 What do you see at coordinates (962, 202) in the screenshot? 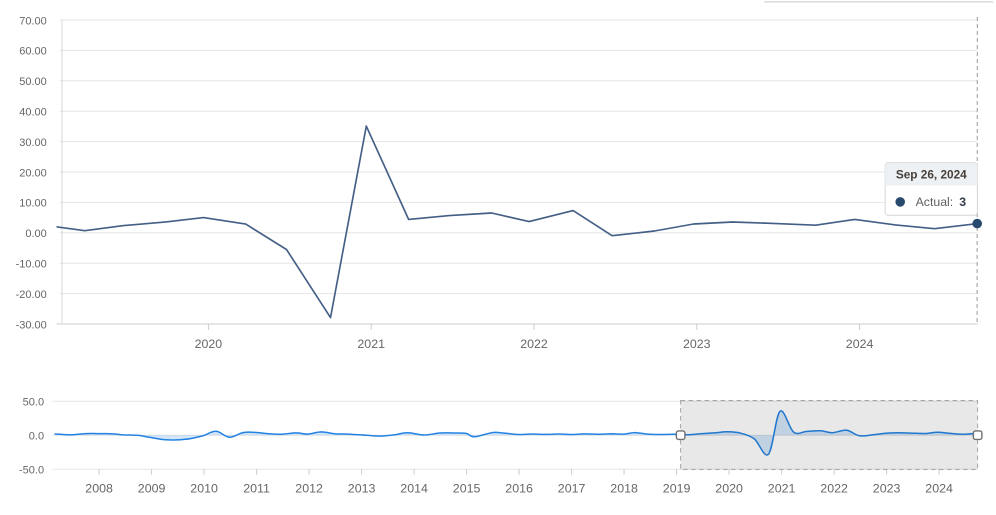
I see `svg-text: 3` at bounding box center [962, 202].